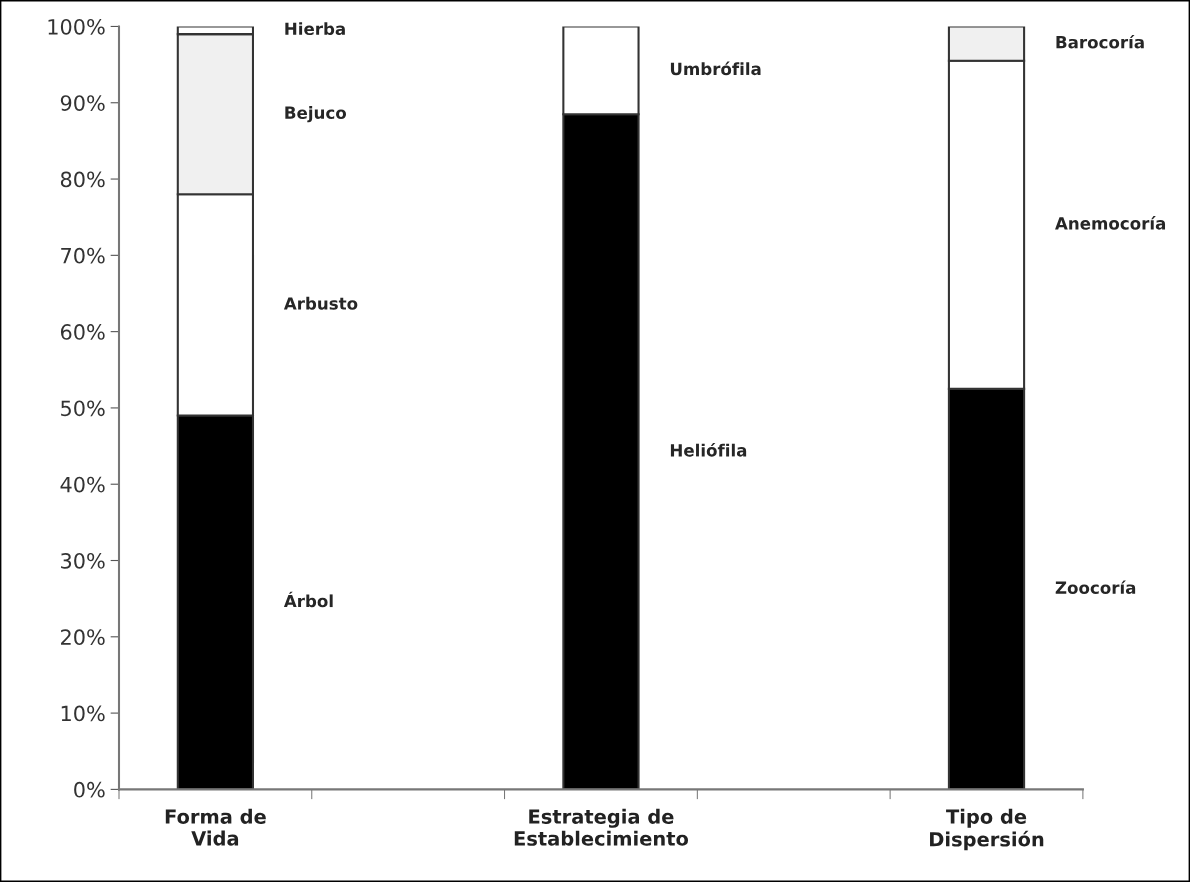 This screenshot has height=882, width=1190. I want to click on y-tick-label: 60%, so click(82, 332).